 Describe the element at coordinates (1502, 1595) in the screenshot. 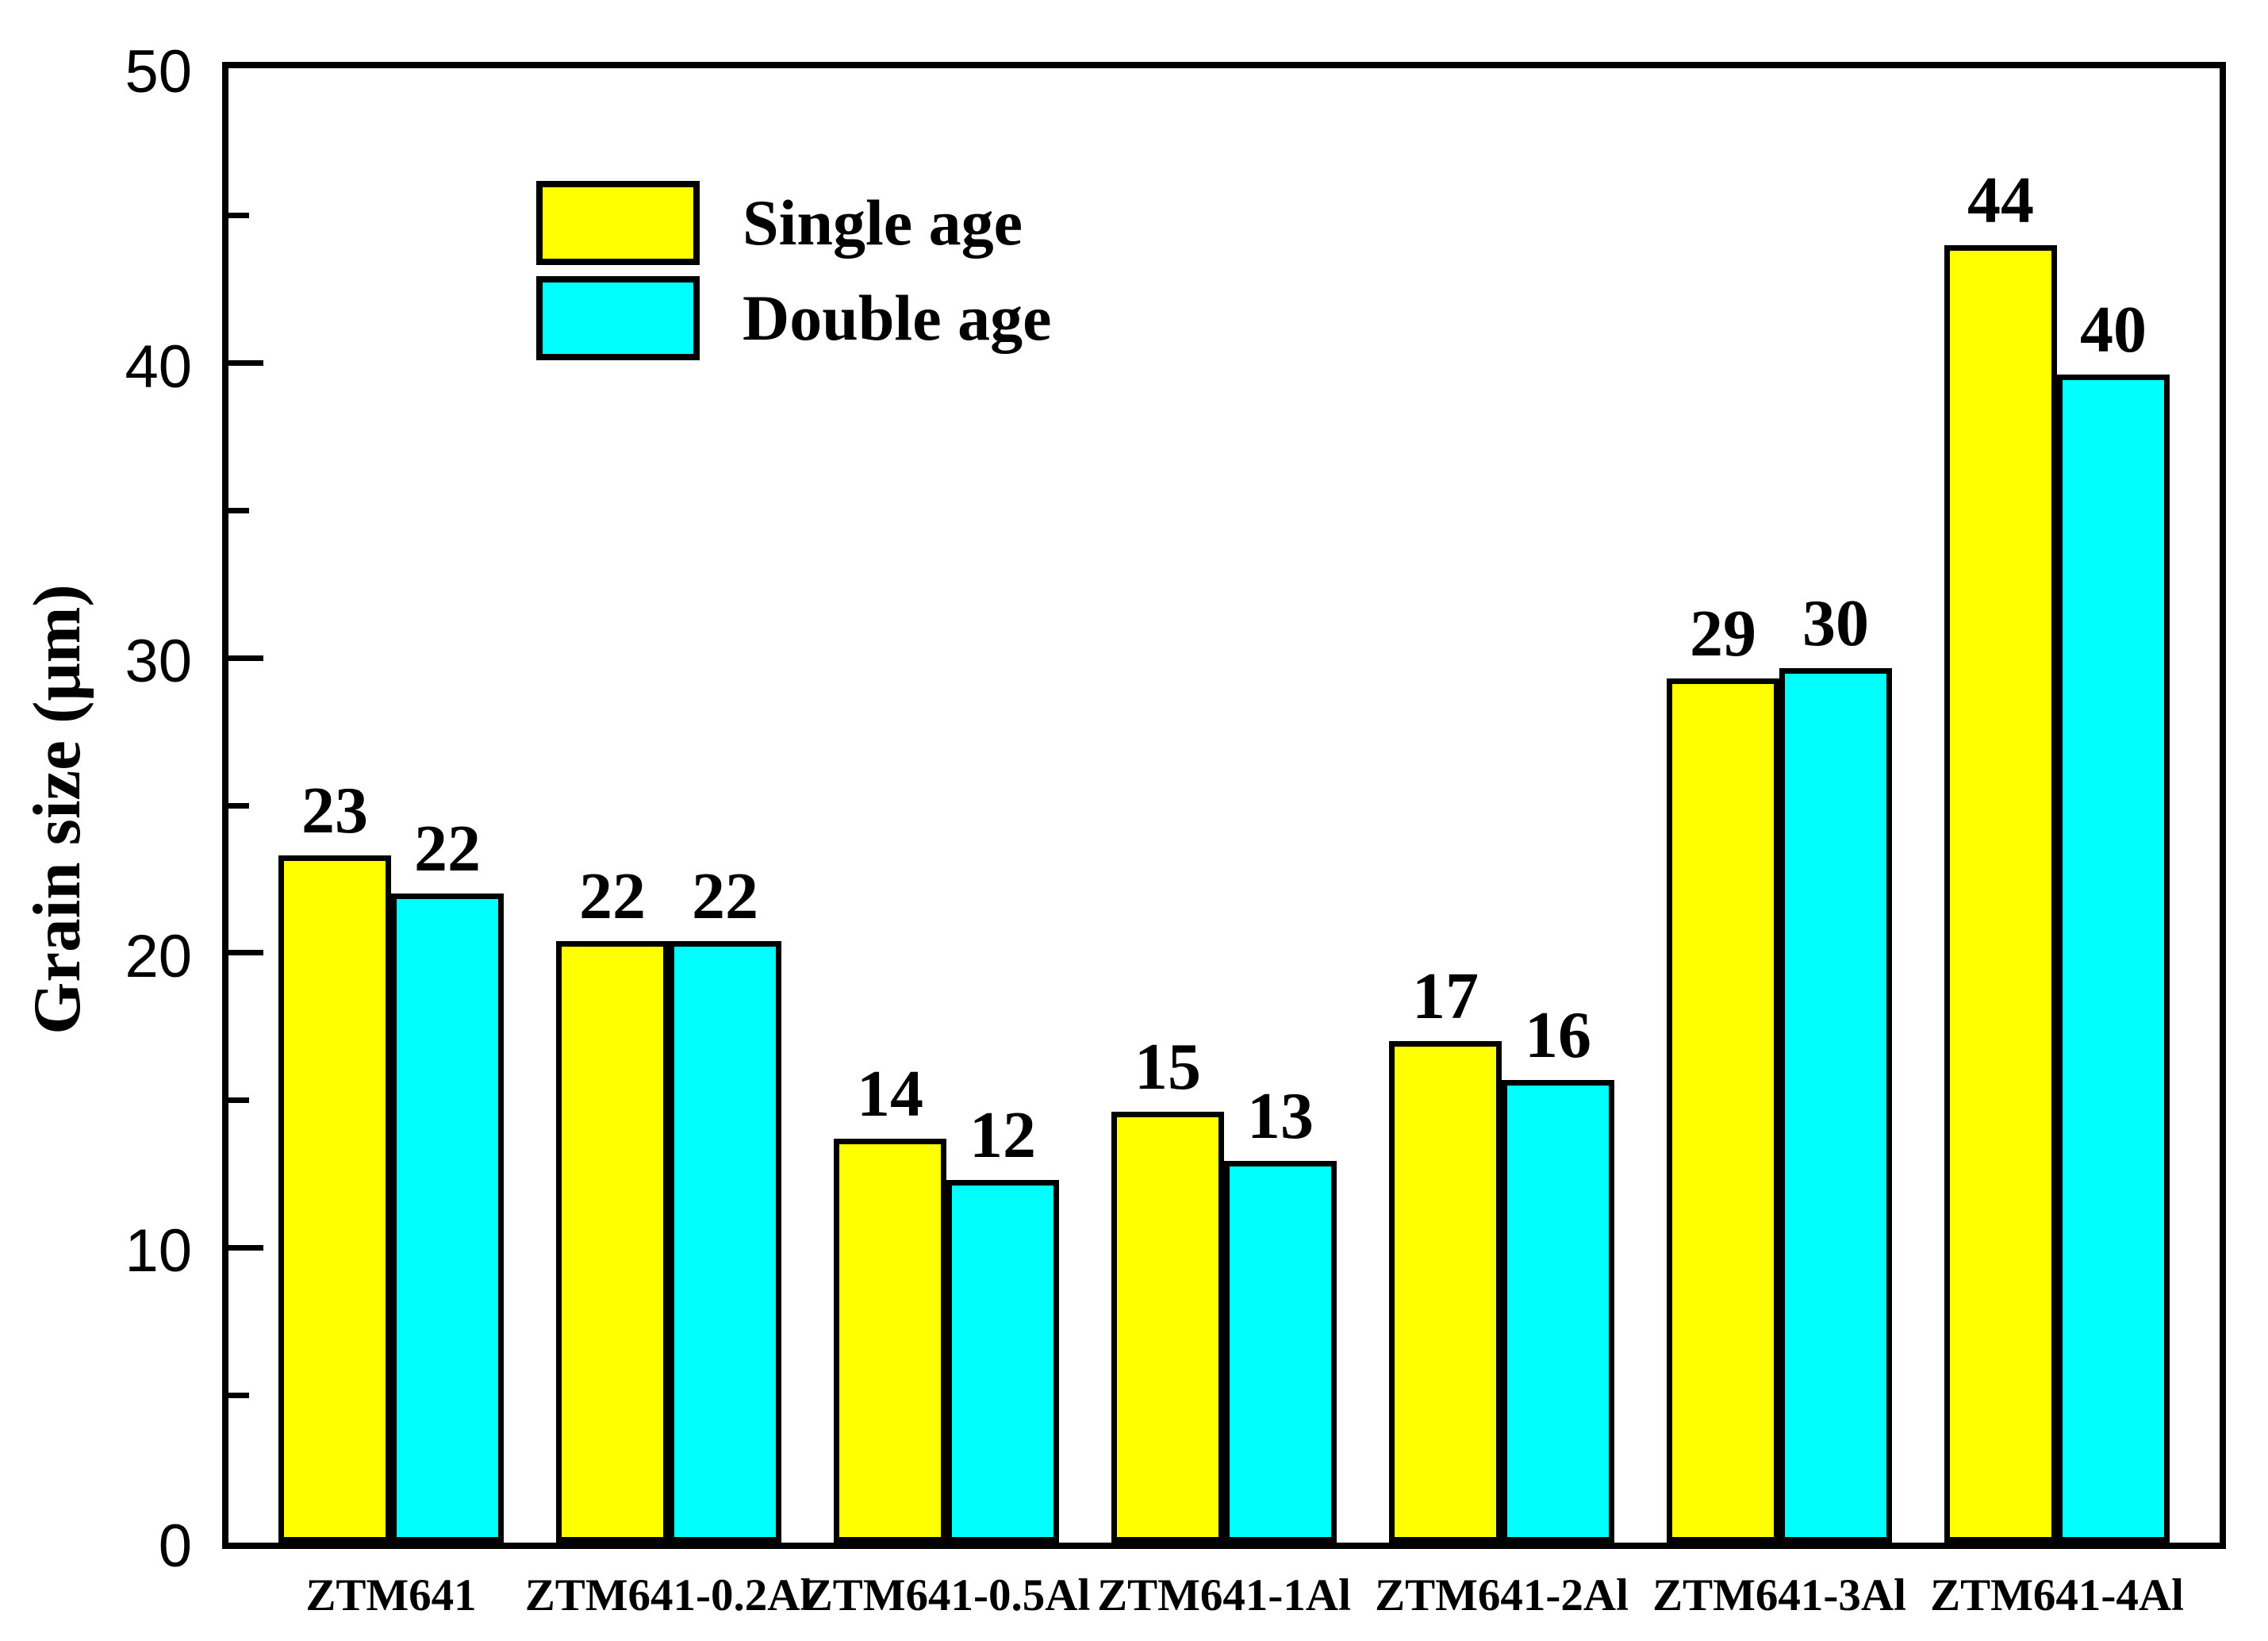

I see `x-axis-label: ZTM641-2Al` at that location.